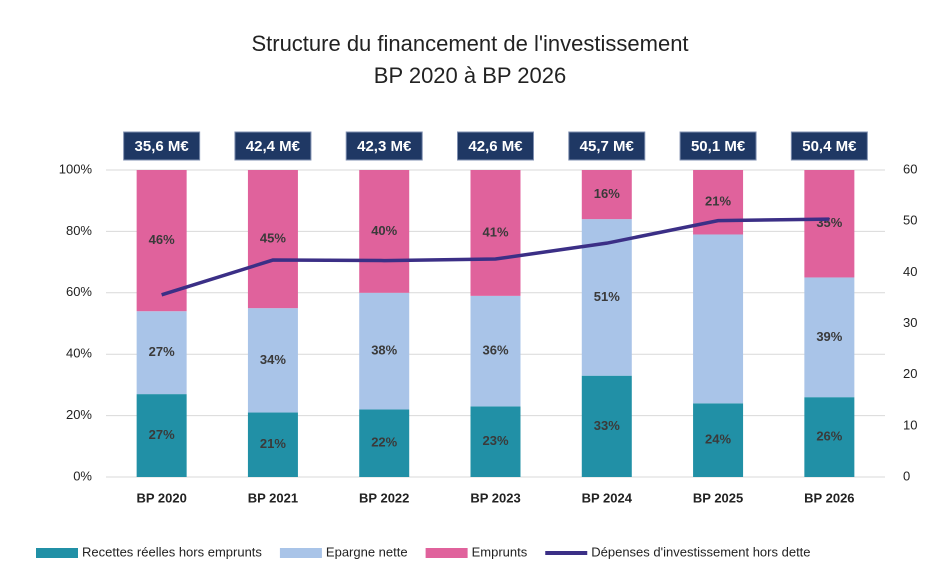  I want to click on data-label: 38%, so click(384, 350).